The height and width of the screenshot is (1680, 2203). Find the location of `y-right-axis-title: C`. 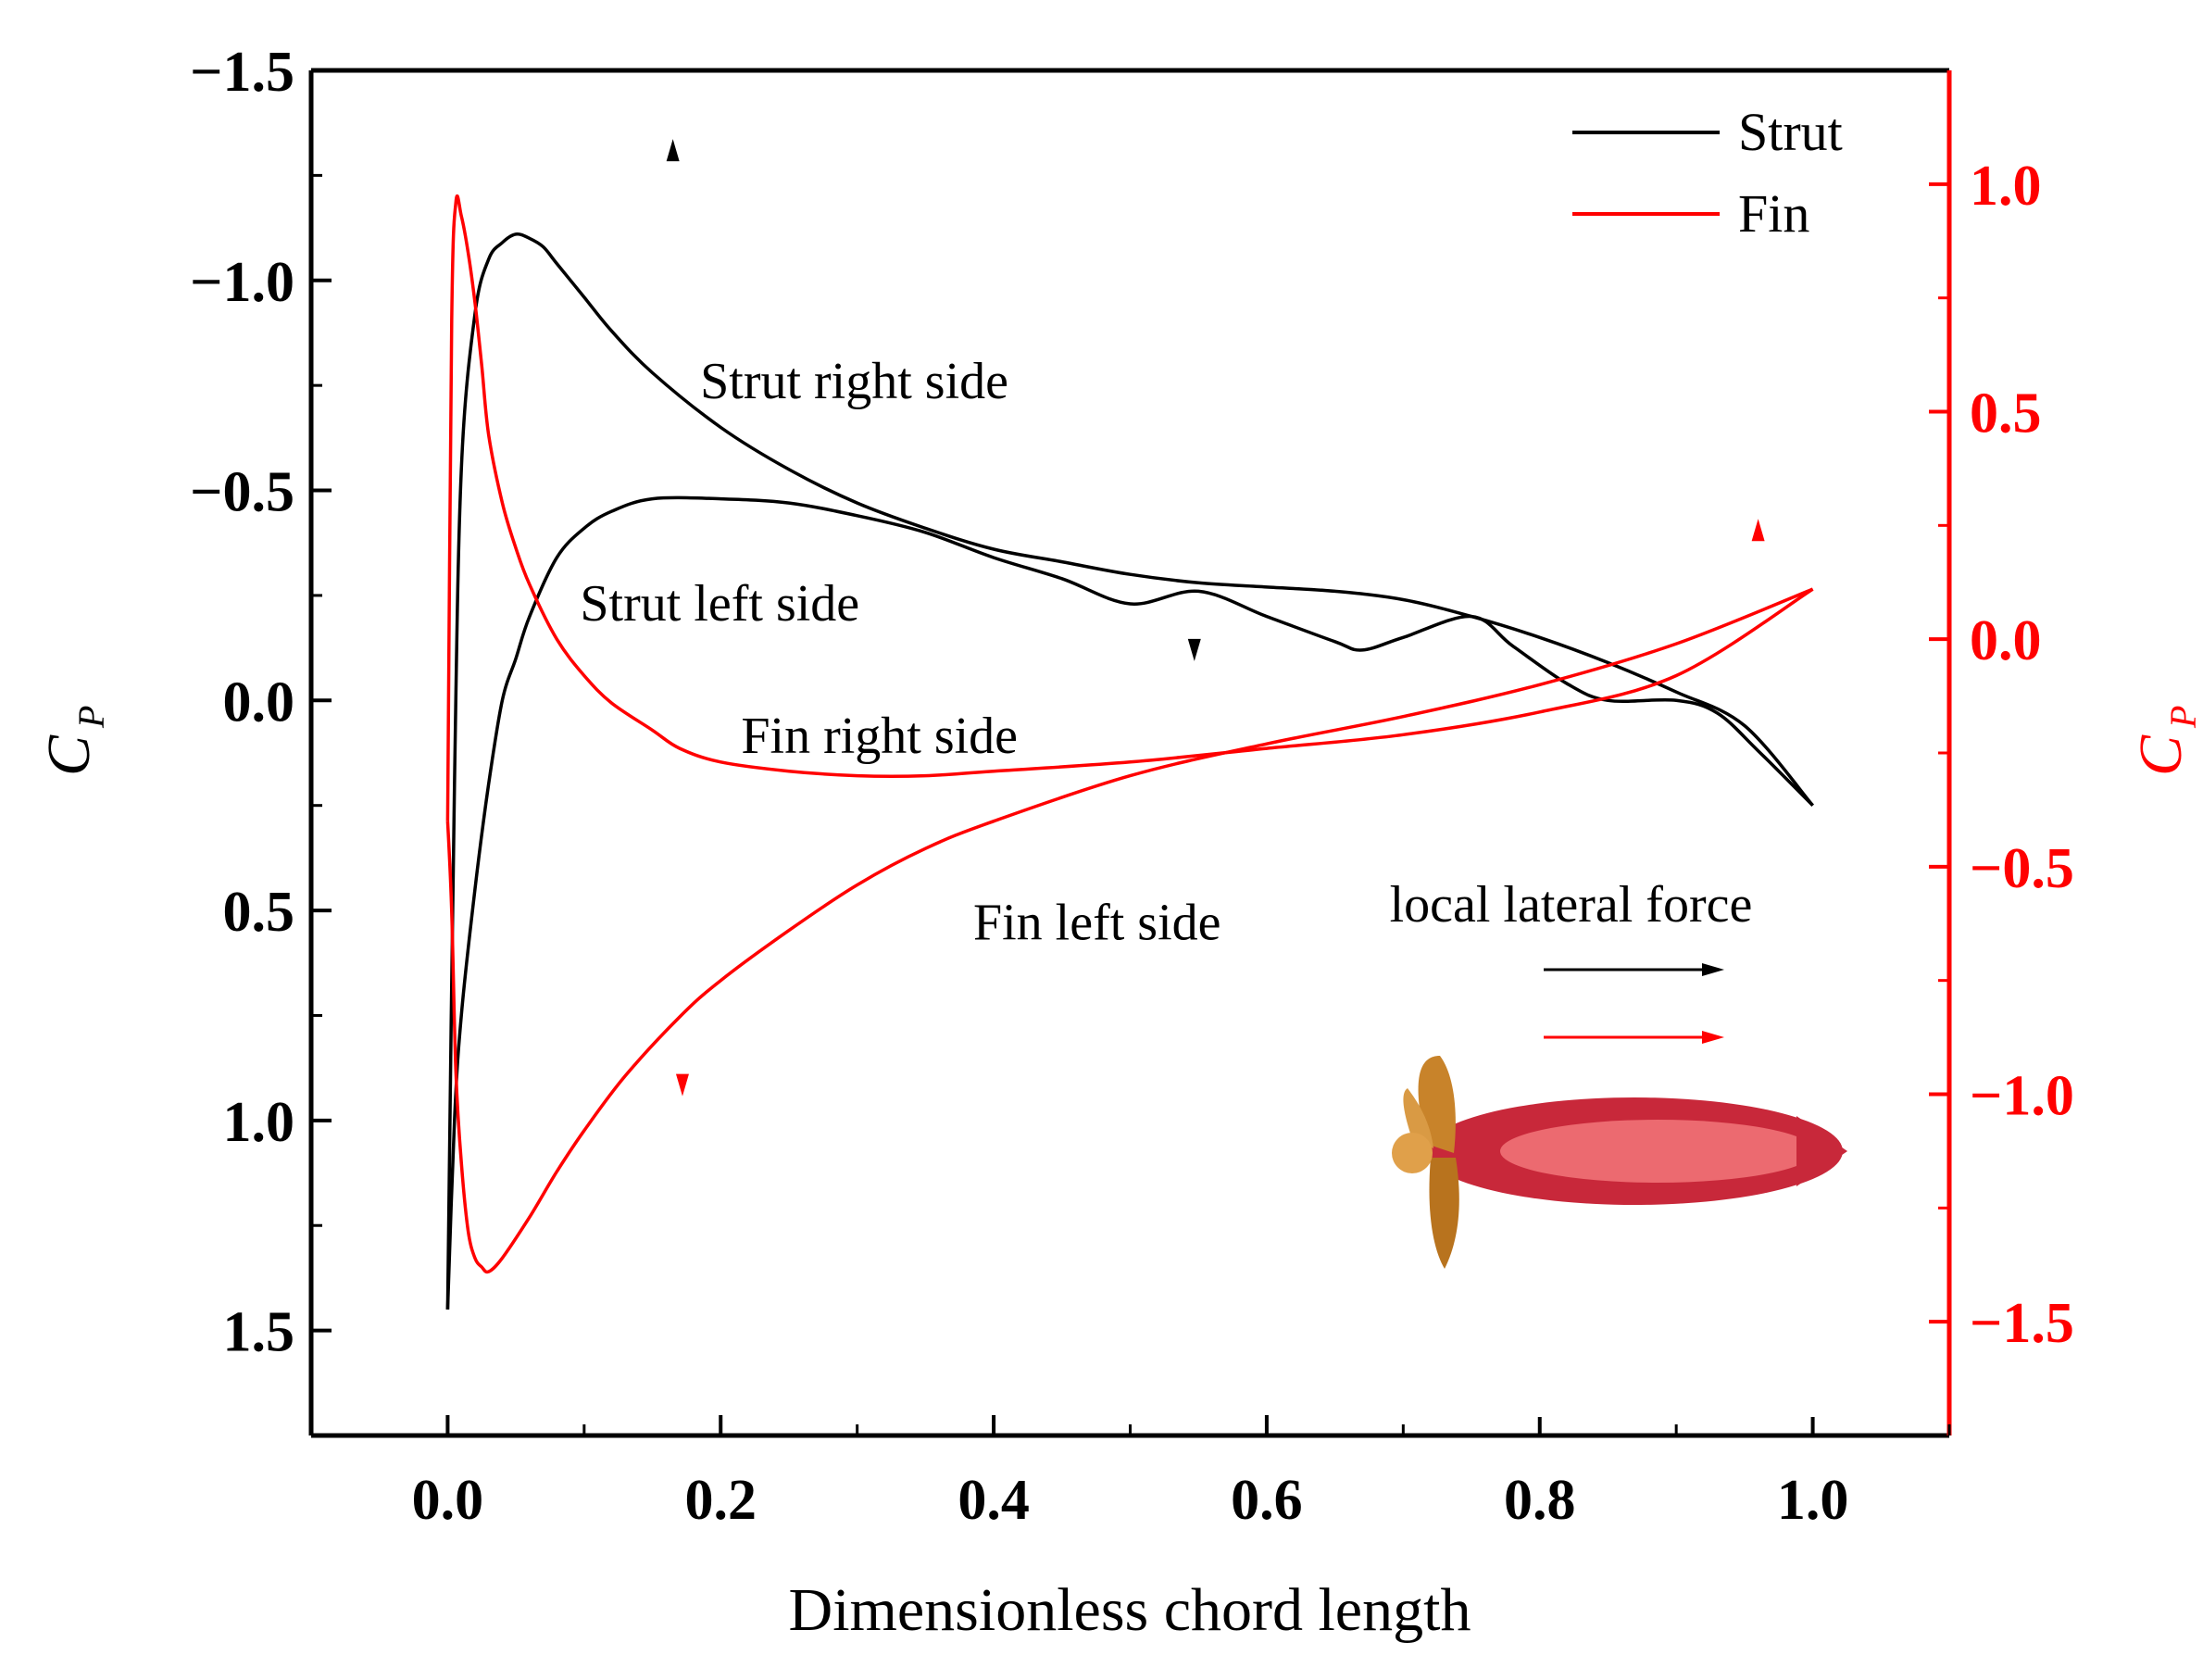

y-right-axis-title: C is located at coordinates (2161, 755).